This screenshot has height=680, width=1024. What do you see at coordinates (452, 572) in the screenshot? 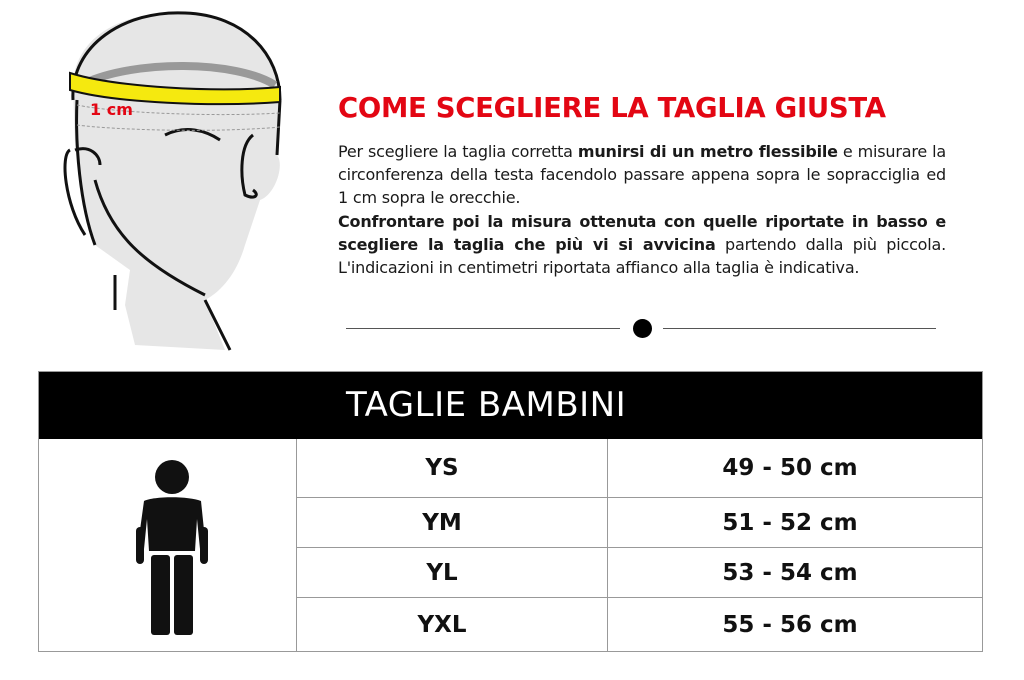
I see `size-cell: YL` at bounding box center [452, 572].